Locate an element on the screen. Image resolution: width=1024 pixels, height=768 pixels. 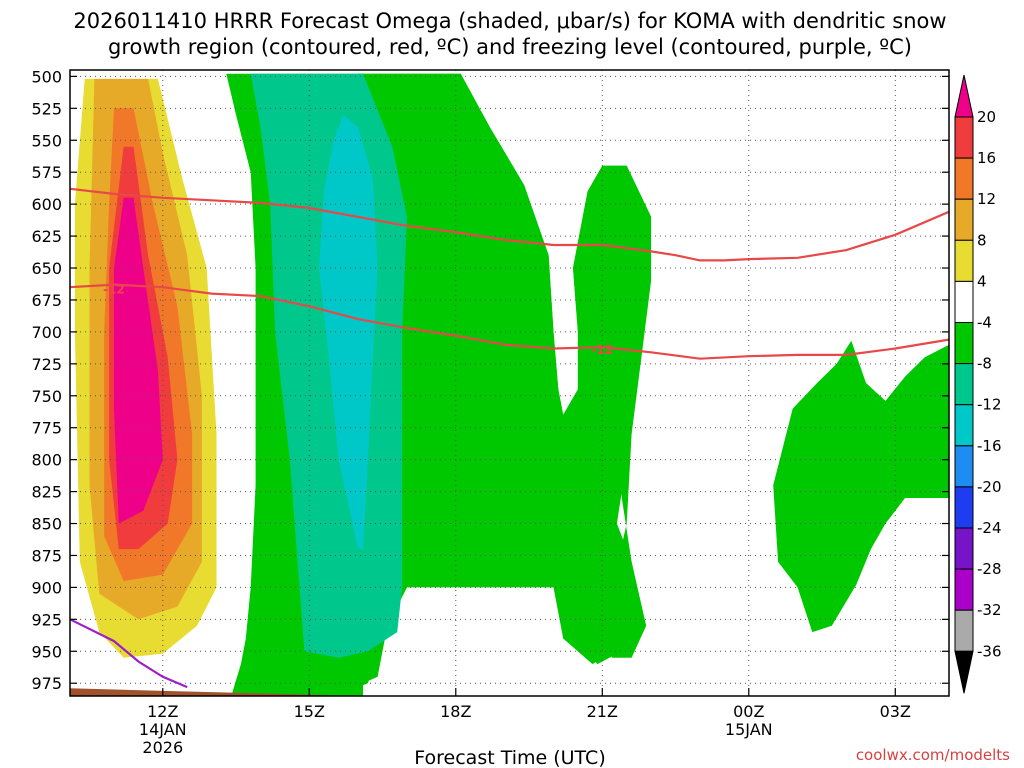
y-tick-label-850: 850 is located at coordinates (46, 524).